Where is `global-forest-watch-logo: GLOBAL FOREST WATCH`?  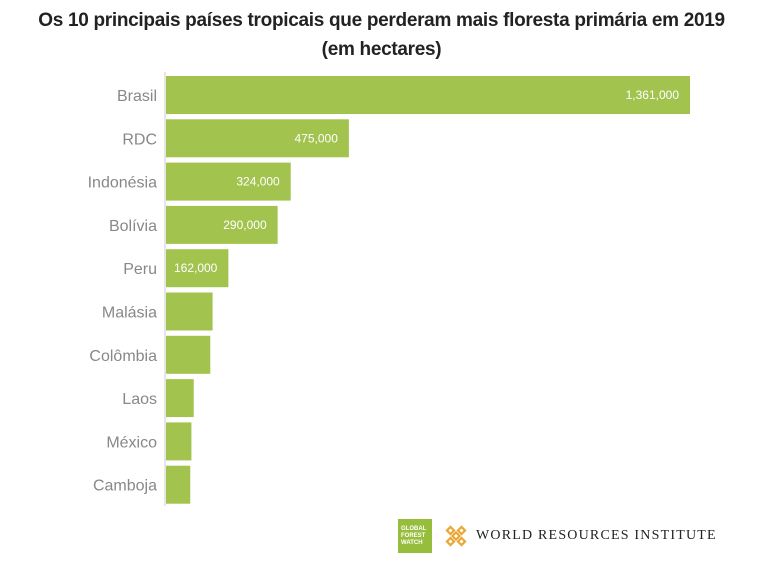 global-forest-watch-logo: GLOBAL FOREST WATCH is located at coordinates (415, 536).